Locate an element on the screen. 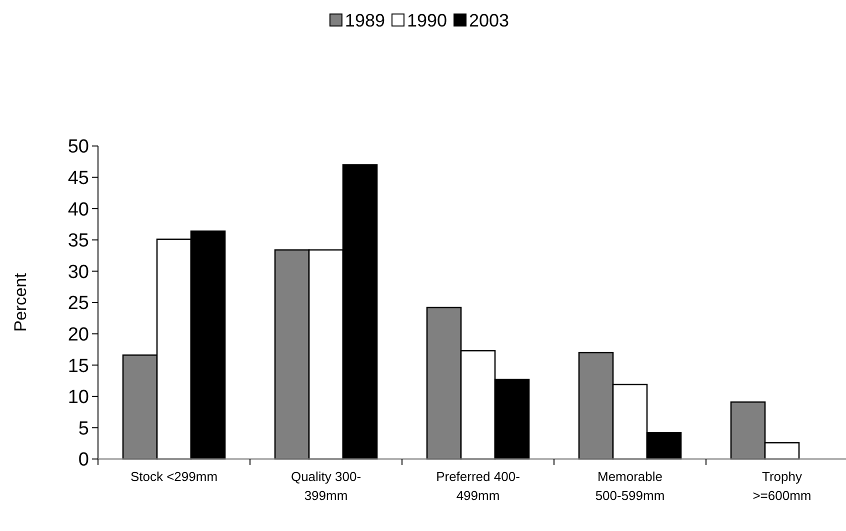 The height and width of the screenshot is (531, 846). x-tick-label: Stock <299mm is located at coordinates (174, 476).